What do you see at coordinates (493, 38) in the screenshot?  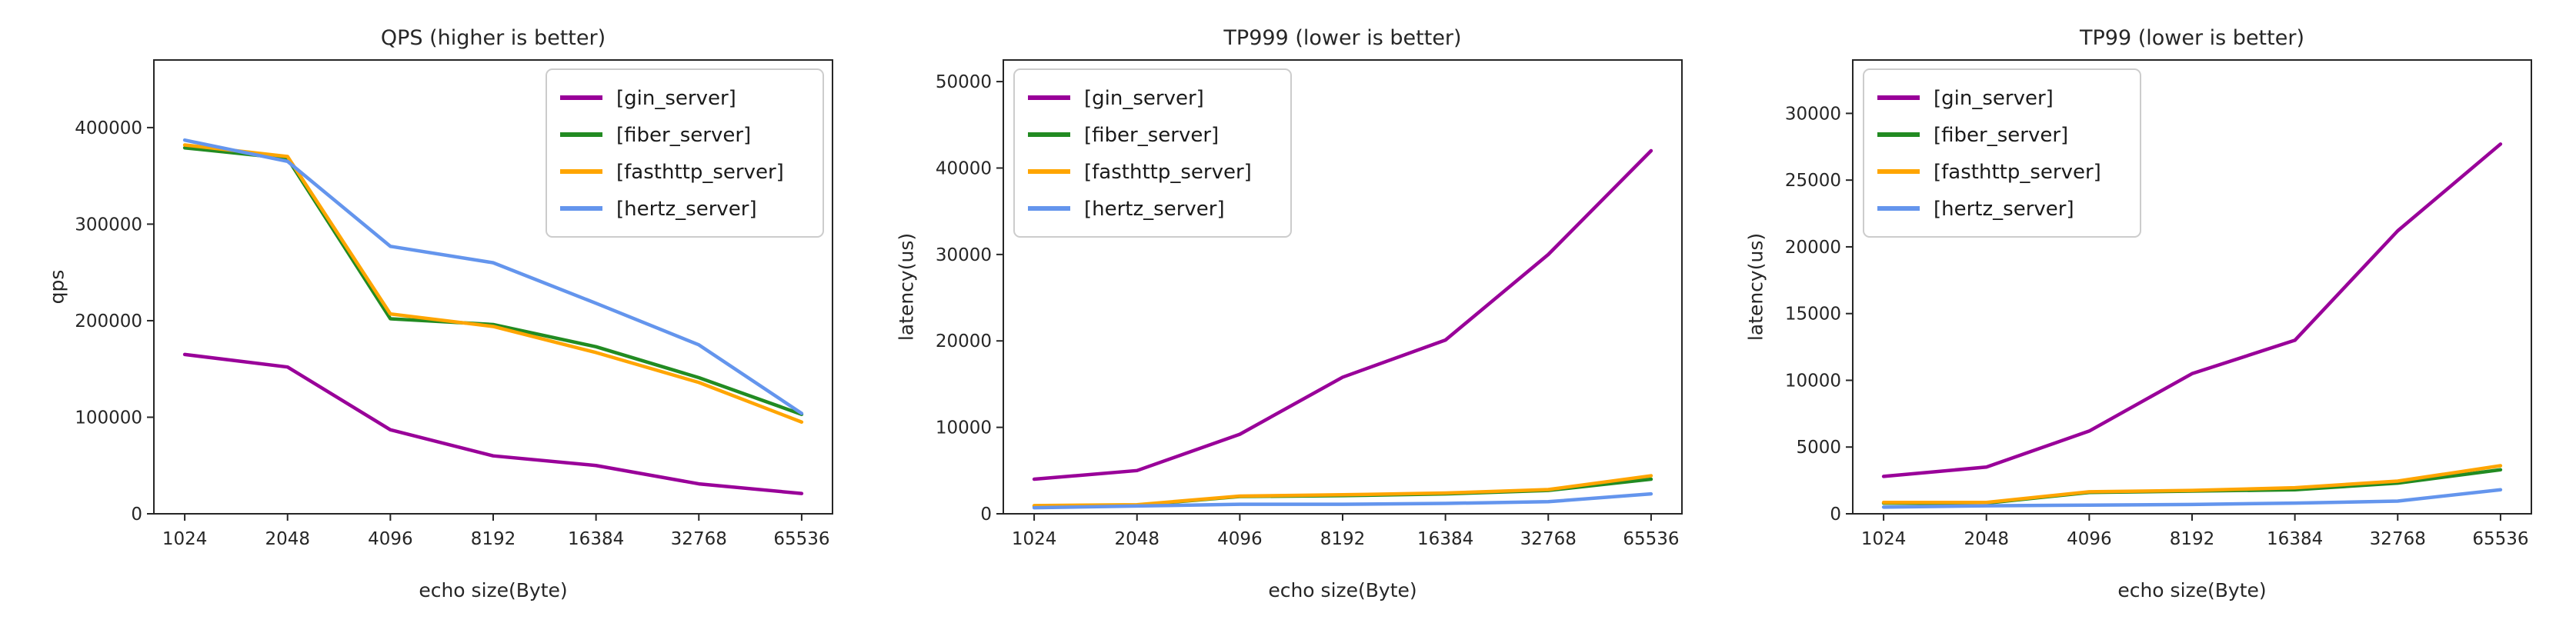 I see `chart-title: QPS (higher is better)` at bounding box center [493, 38].